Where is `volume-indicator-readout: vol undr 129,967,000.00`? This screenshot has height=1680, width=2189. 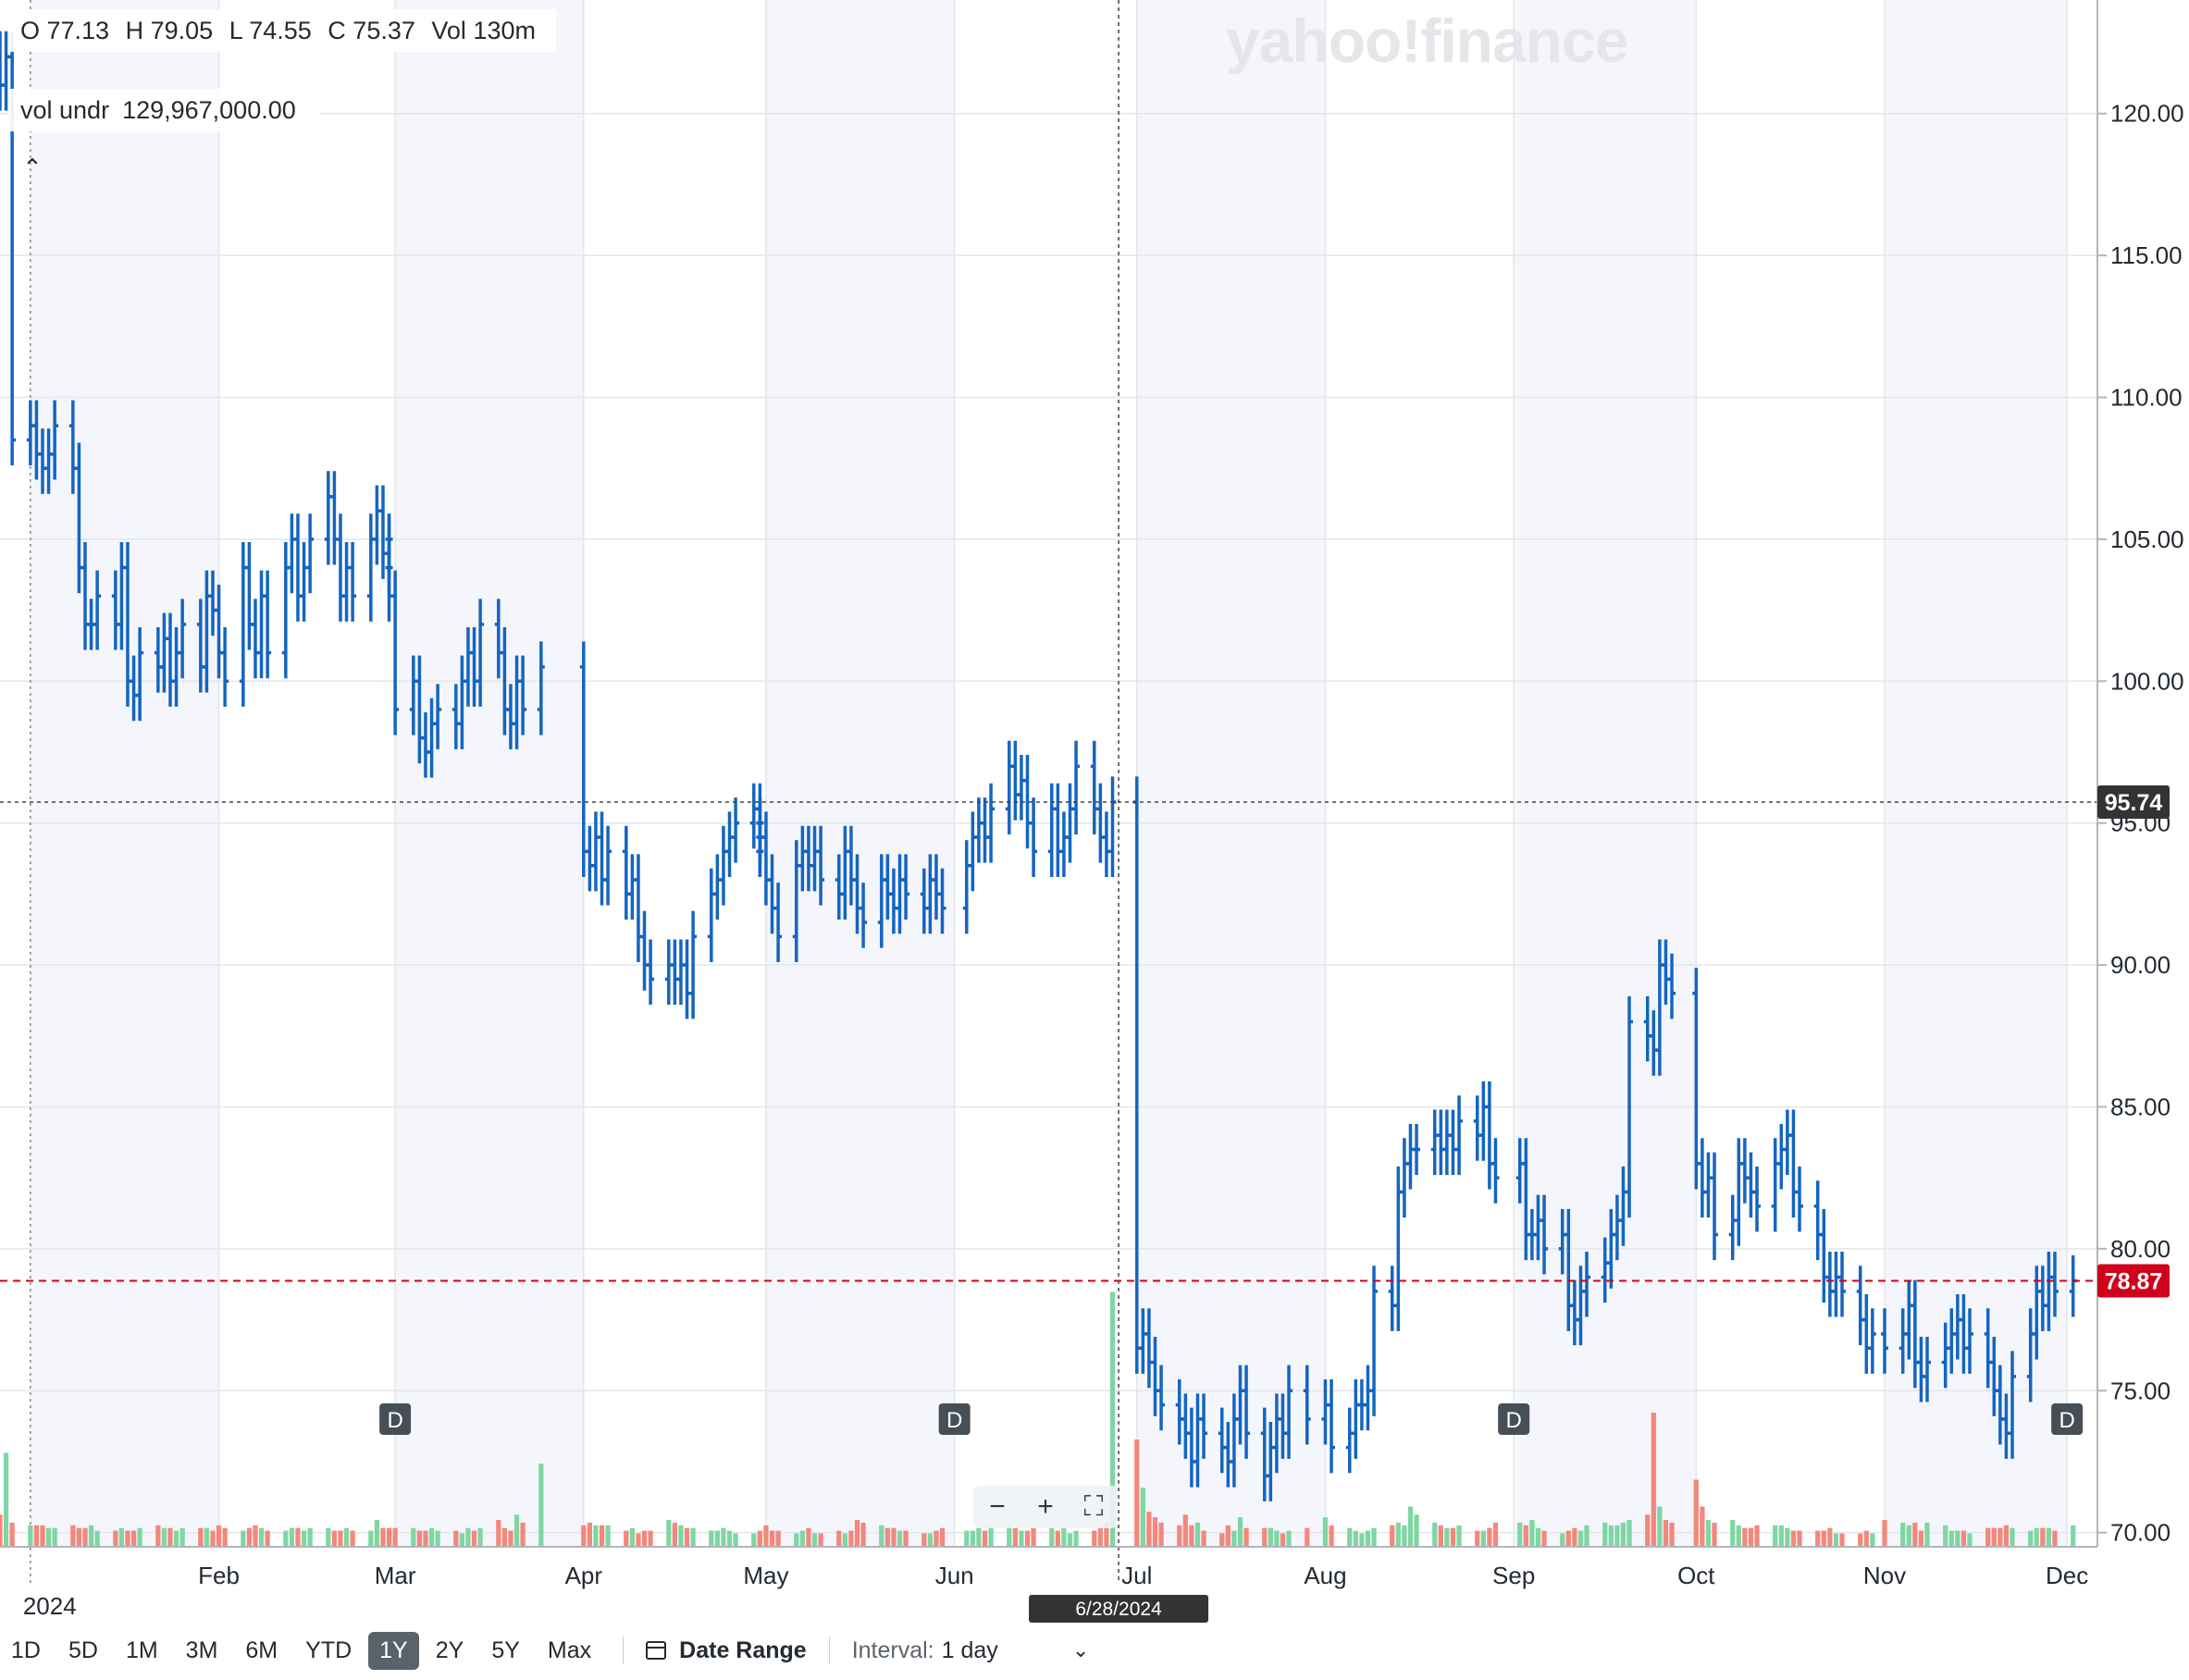
volume-indicator-readout: vol undr 129,967,000.00 is located at coordinates (164, 110).